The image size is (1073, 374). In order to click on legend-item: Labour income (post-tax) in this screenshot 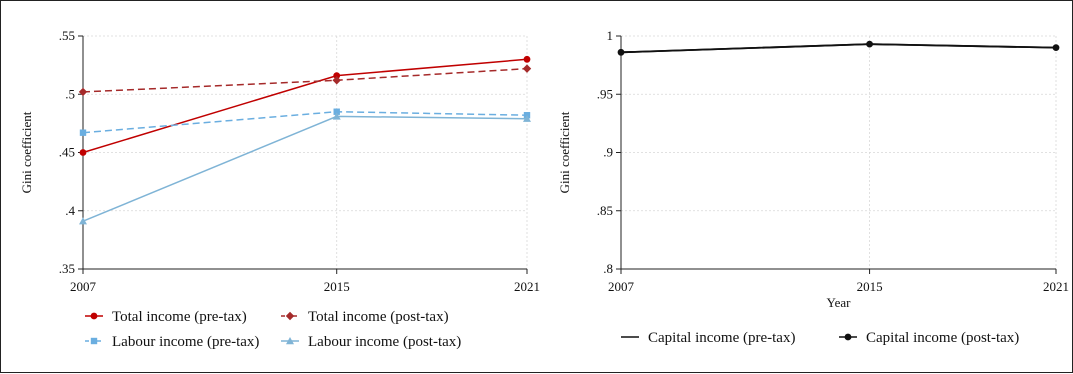, I will do `click(371, 342)`.